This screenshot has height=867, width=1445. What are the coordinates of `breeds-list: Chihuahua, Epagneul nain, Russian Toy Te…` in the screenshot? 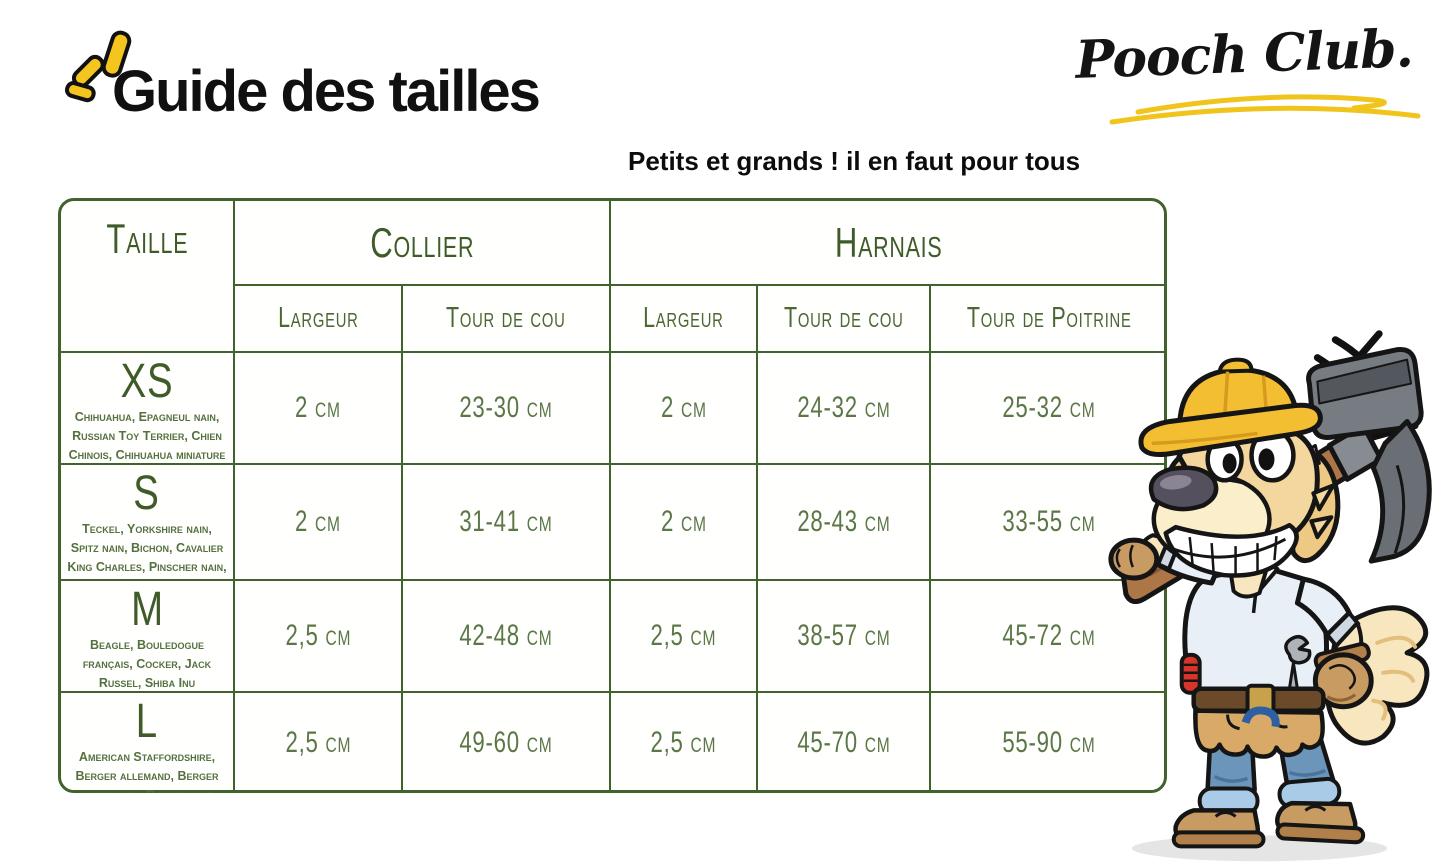 It's located at (147, 436).